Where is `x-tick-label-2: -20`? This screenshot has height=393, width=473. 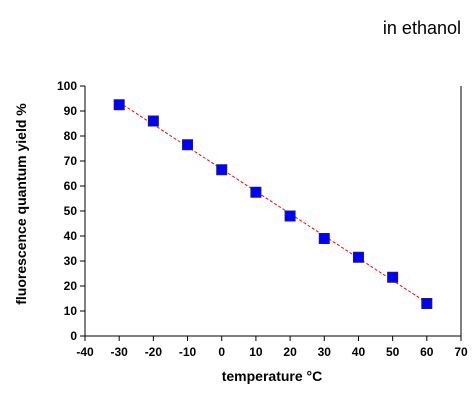 x-tick-label-2: -20 is located at coordinates (154, 352).